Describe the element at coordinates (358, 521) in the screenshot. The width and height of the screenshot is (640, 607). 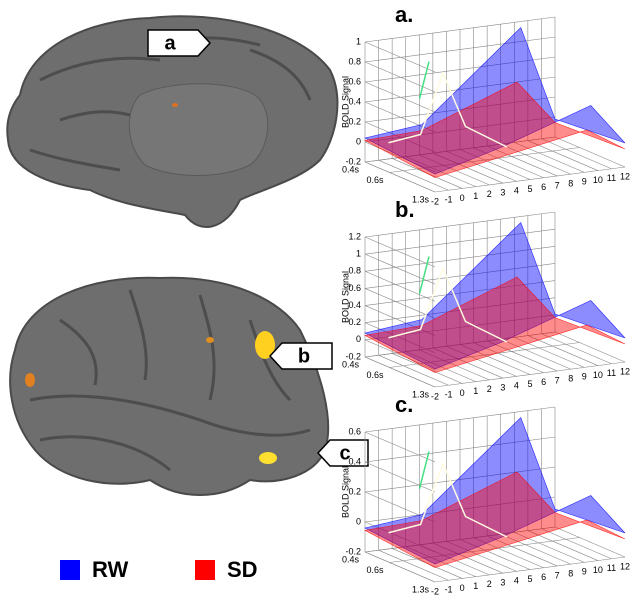
I see `z-tick-label: 0` at that location.